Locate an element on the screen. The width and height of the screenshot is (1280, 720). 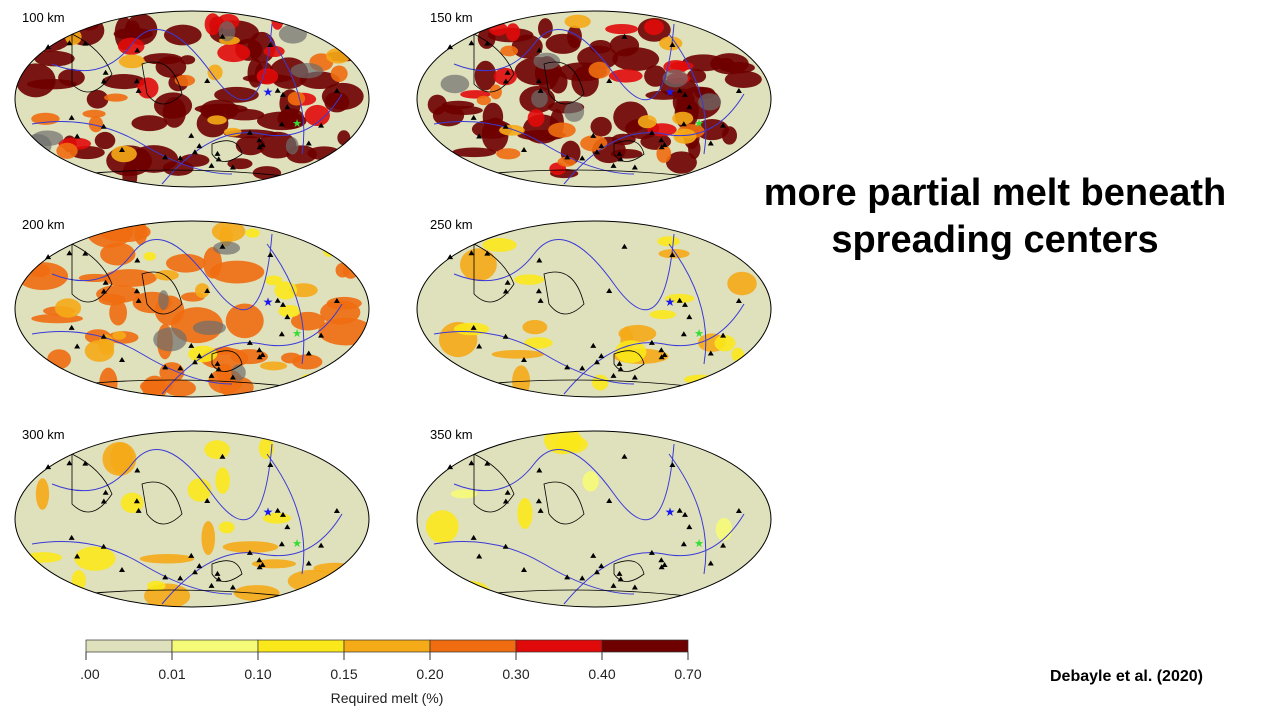
colorbar-tick-label: 0.70 is located at coordinates (687, 674).